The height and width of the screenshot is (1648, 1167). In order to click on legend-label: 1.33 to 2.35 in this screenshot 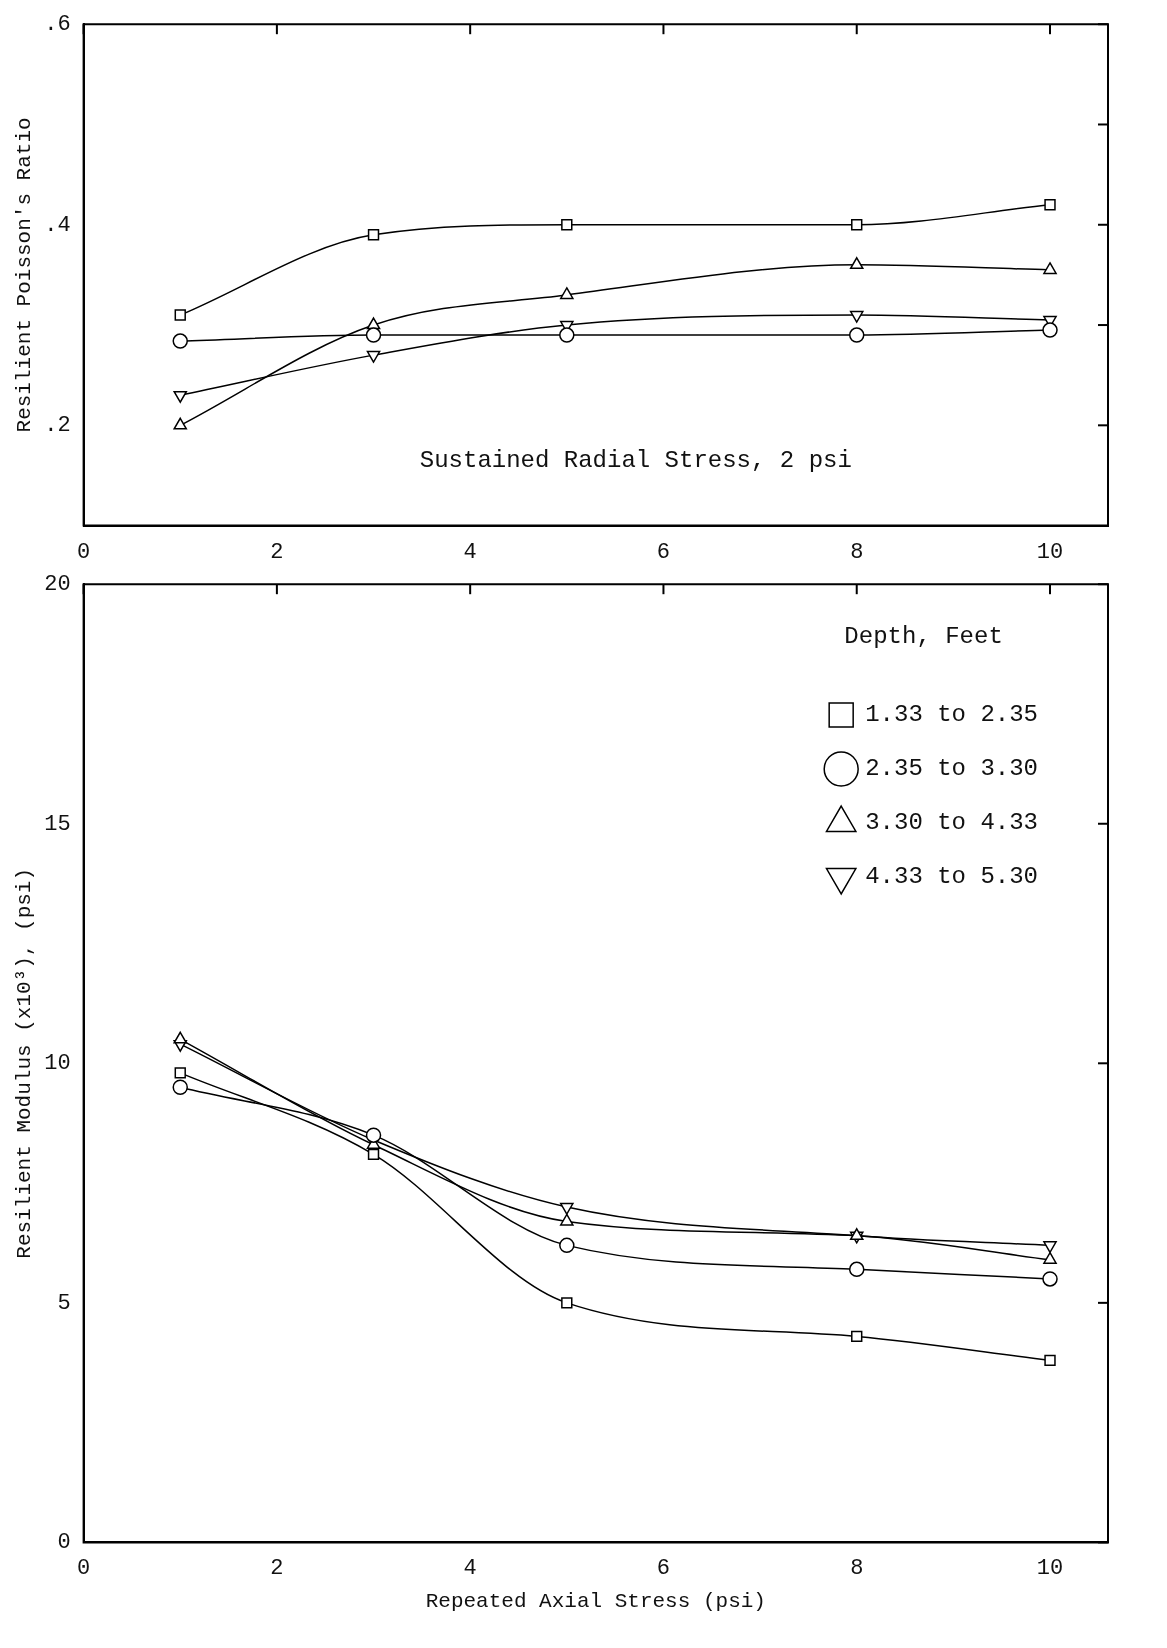, I will do `click(951, 715)`.